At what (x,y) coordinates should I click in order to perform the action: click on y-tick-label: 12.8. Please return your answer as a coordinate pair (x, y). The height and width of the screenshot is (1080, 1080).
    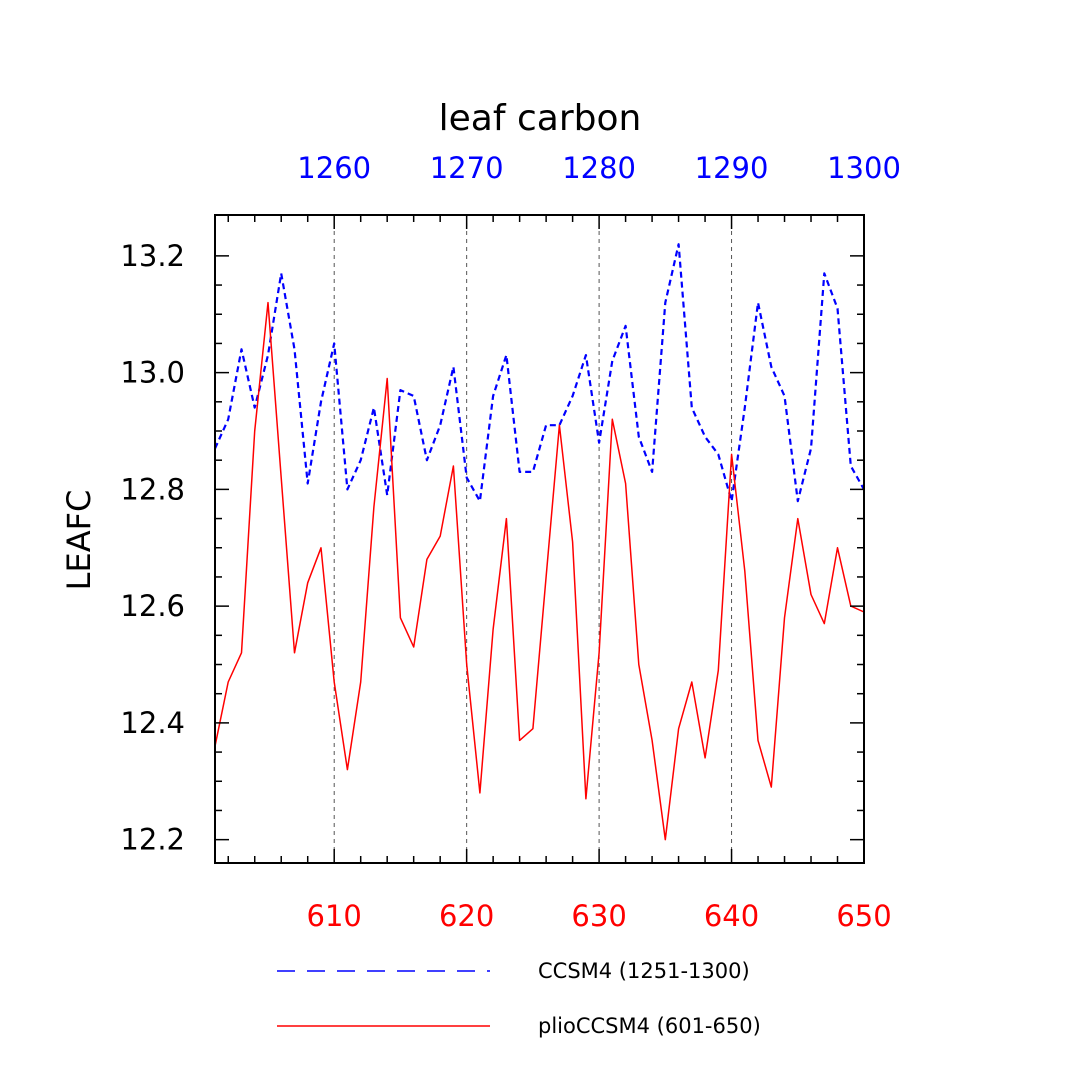
    Looking at the image, I should click on (152, 489).